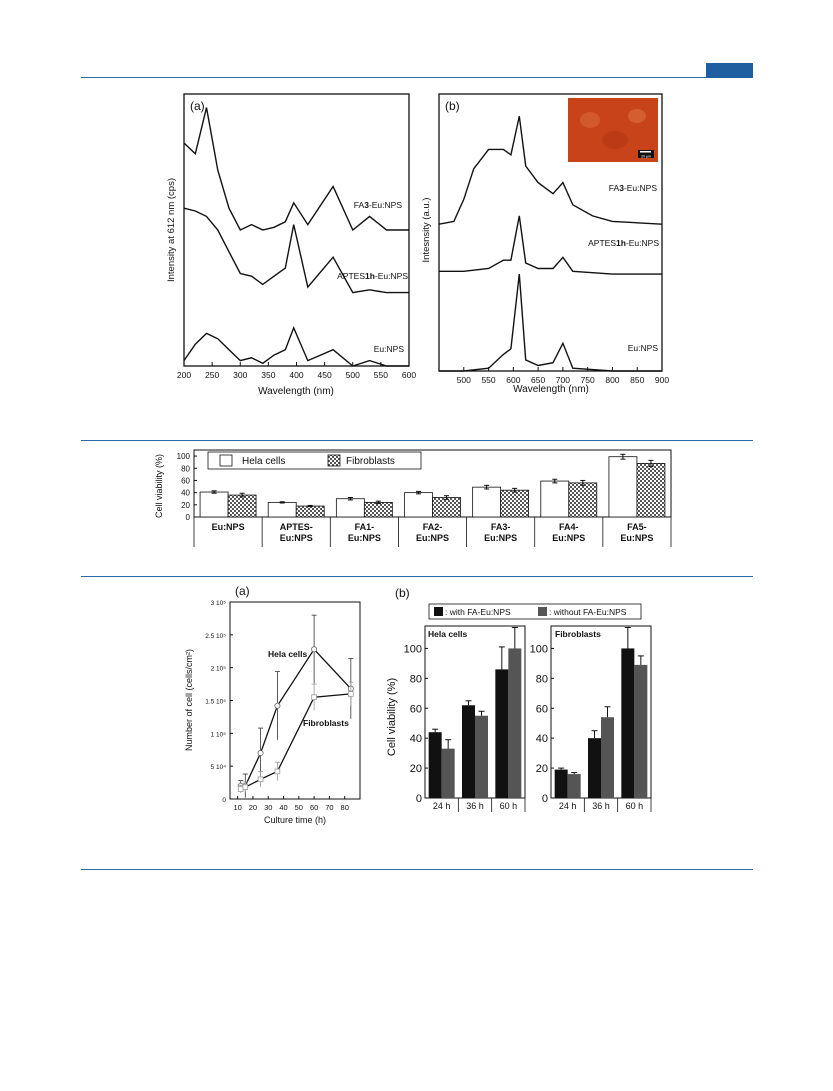  Describe the element at coordinates (535, 611) in the screenshot. I see `legend: : with FA-Eu:NPS : without FA-Eu:NPS` at that location.